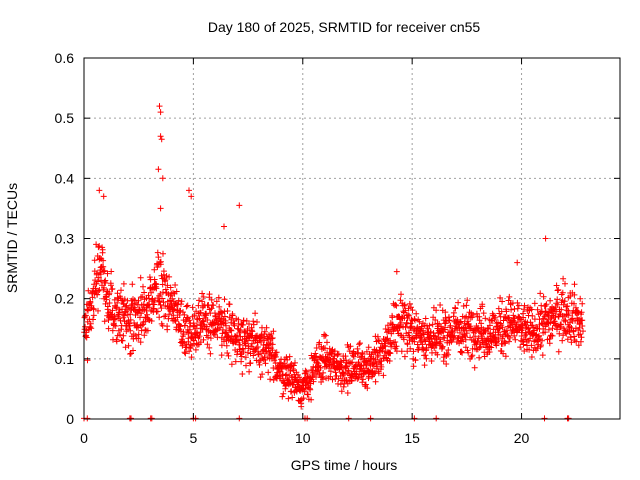  Describe the element at coordinates (303, 438) in the screenshot. I see `x-tick-label: 10` at that location.